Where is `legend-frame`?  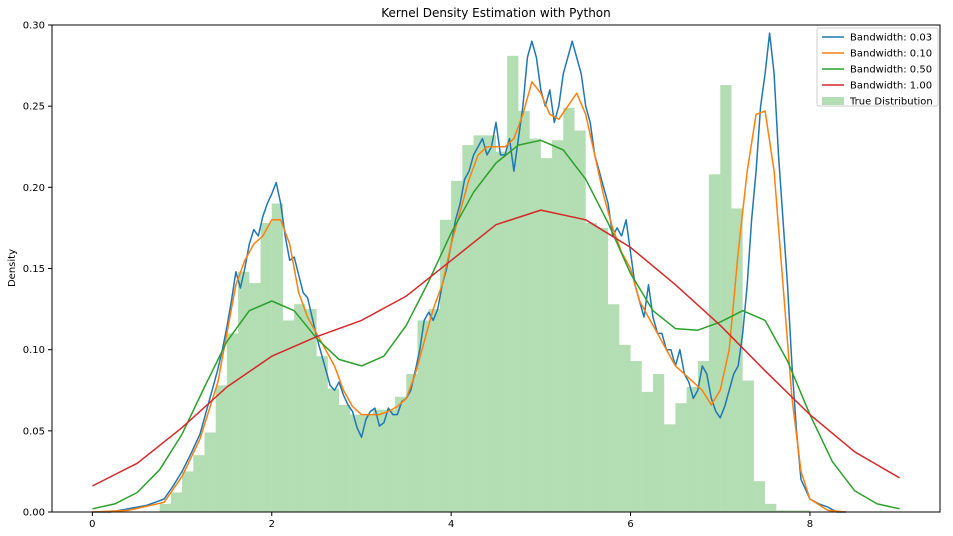 legend-frame is located at coordinates (877, 67).